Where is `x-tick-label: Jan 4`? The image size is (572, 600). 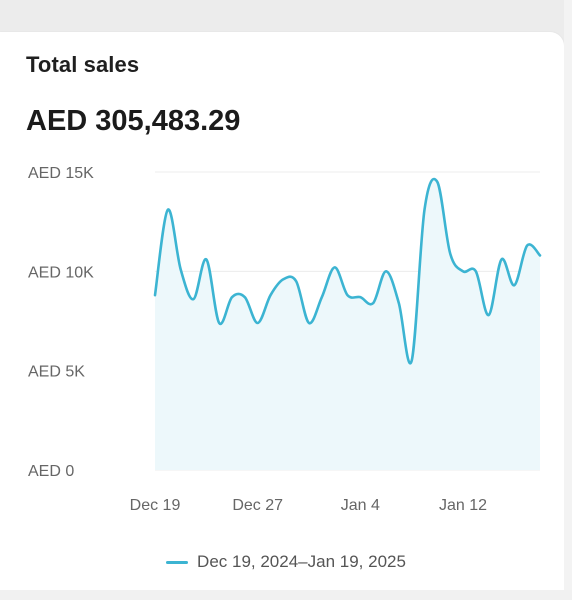 x-tick-label: Jan 4 is located at coordinates (360, 505).